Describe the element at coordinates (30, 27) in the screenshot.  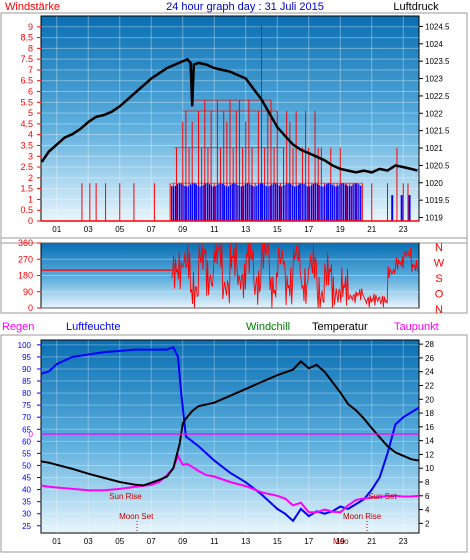
I see `y-left-tick-label: 9` at that location.